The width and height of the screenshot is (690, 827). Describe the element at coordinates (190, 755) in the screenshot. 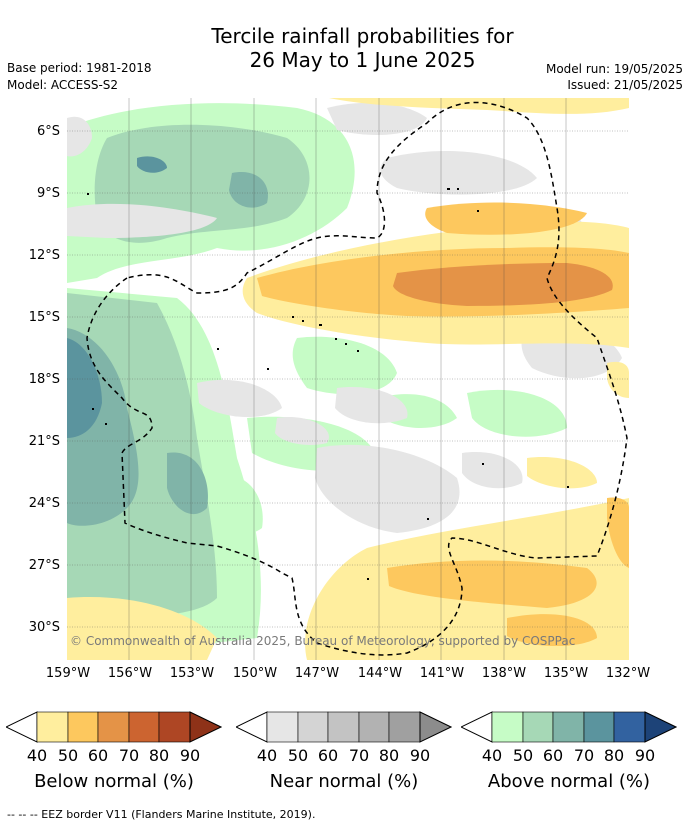

I see `legend-below-tick-90: 90` at that location.